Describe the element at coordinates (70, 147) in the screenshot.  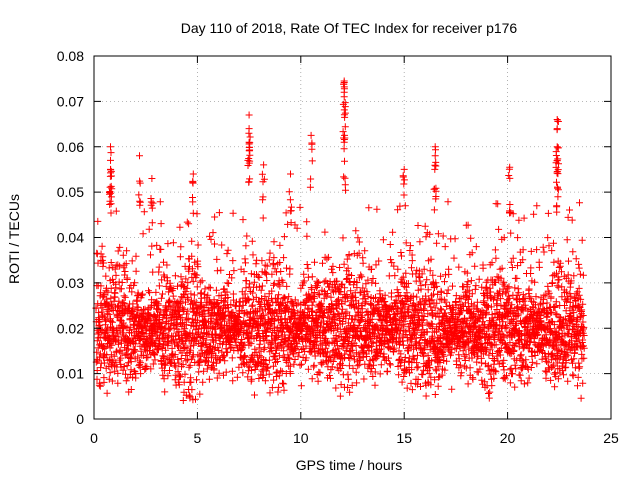
I see `y-tick-label: 0.06` at that location.